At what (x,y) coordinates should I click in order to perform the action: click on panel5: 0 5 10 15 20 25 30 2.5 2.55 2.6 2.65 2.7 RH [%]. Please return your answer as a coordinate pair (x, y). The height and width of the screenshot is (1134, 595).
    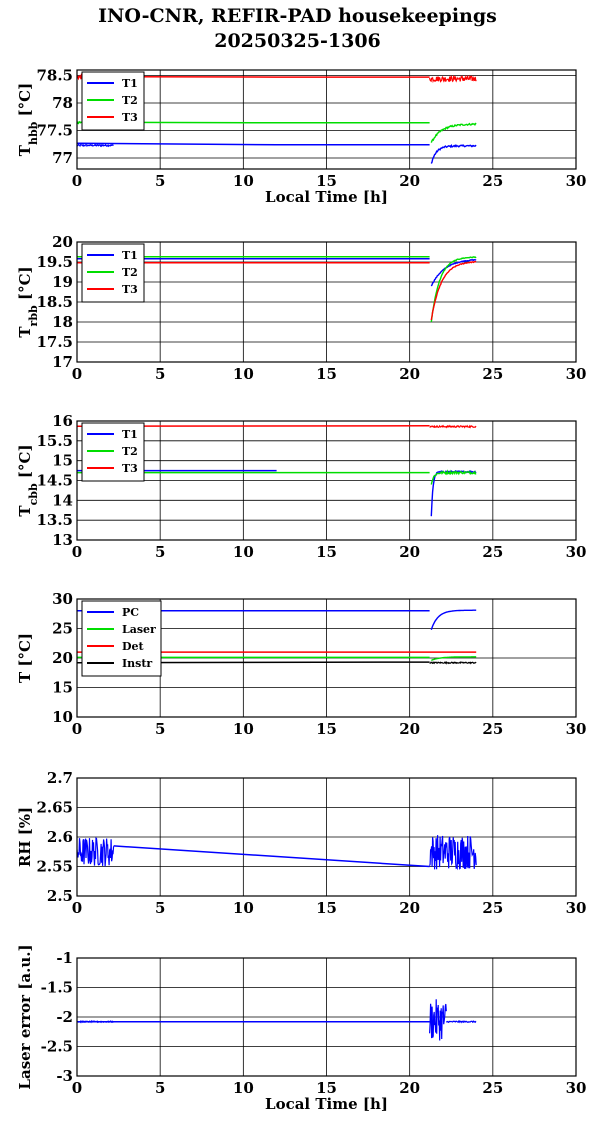
    Looking at the image, I should click on (301, 843).